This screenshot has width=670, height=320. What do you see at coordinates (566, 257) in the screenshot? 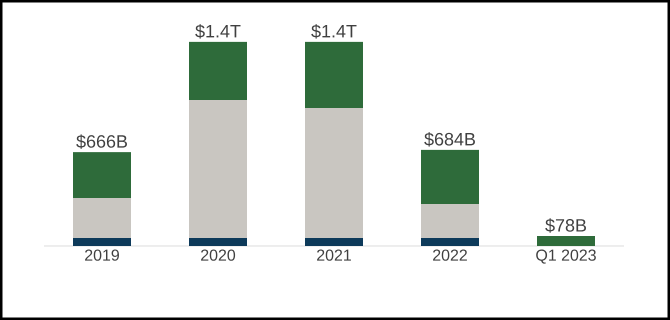
I see `x-tick-label: Q1 2023` at bounding box center [566, 257].